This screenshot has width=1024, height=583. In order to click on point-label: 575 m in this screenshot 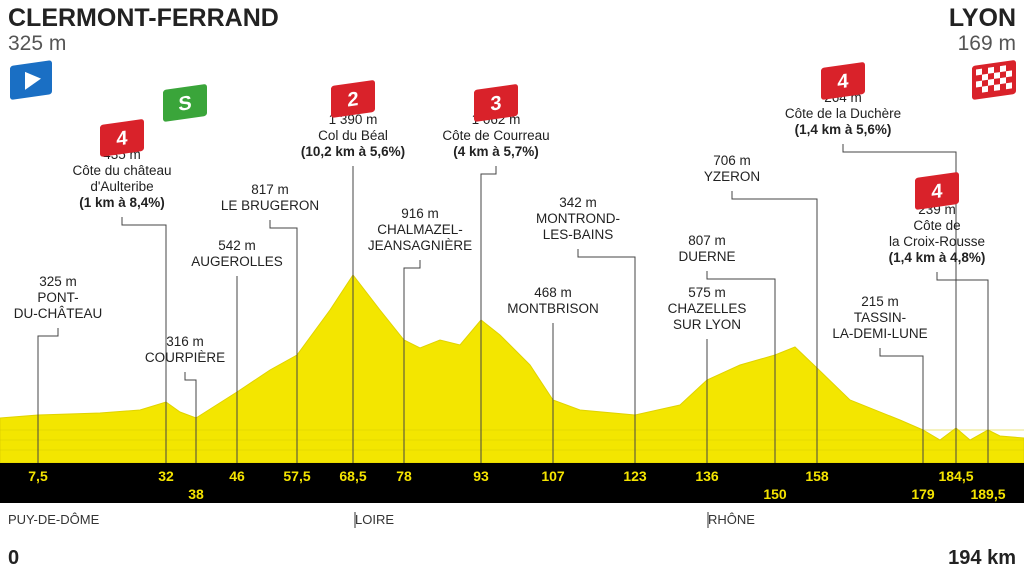, I will do `click(707, 292)`.